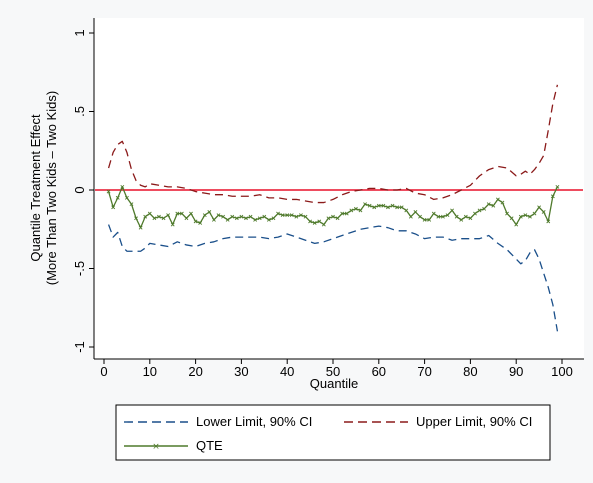 This screenshot has height=483, width=593. I want to click on y-tick-label: 1, so click(79, 32).